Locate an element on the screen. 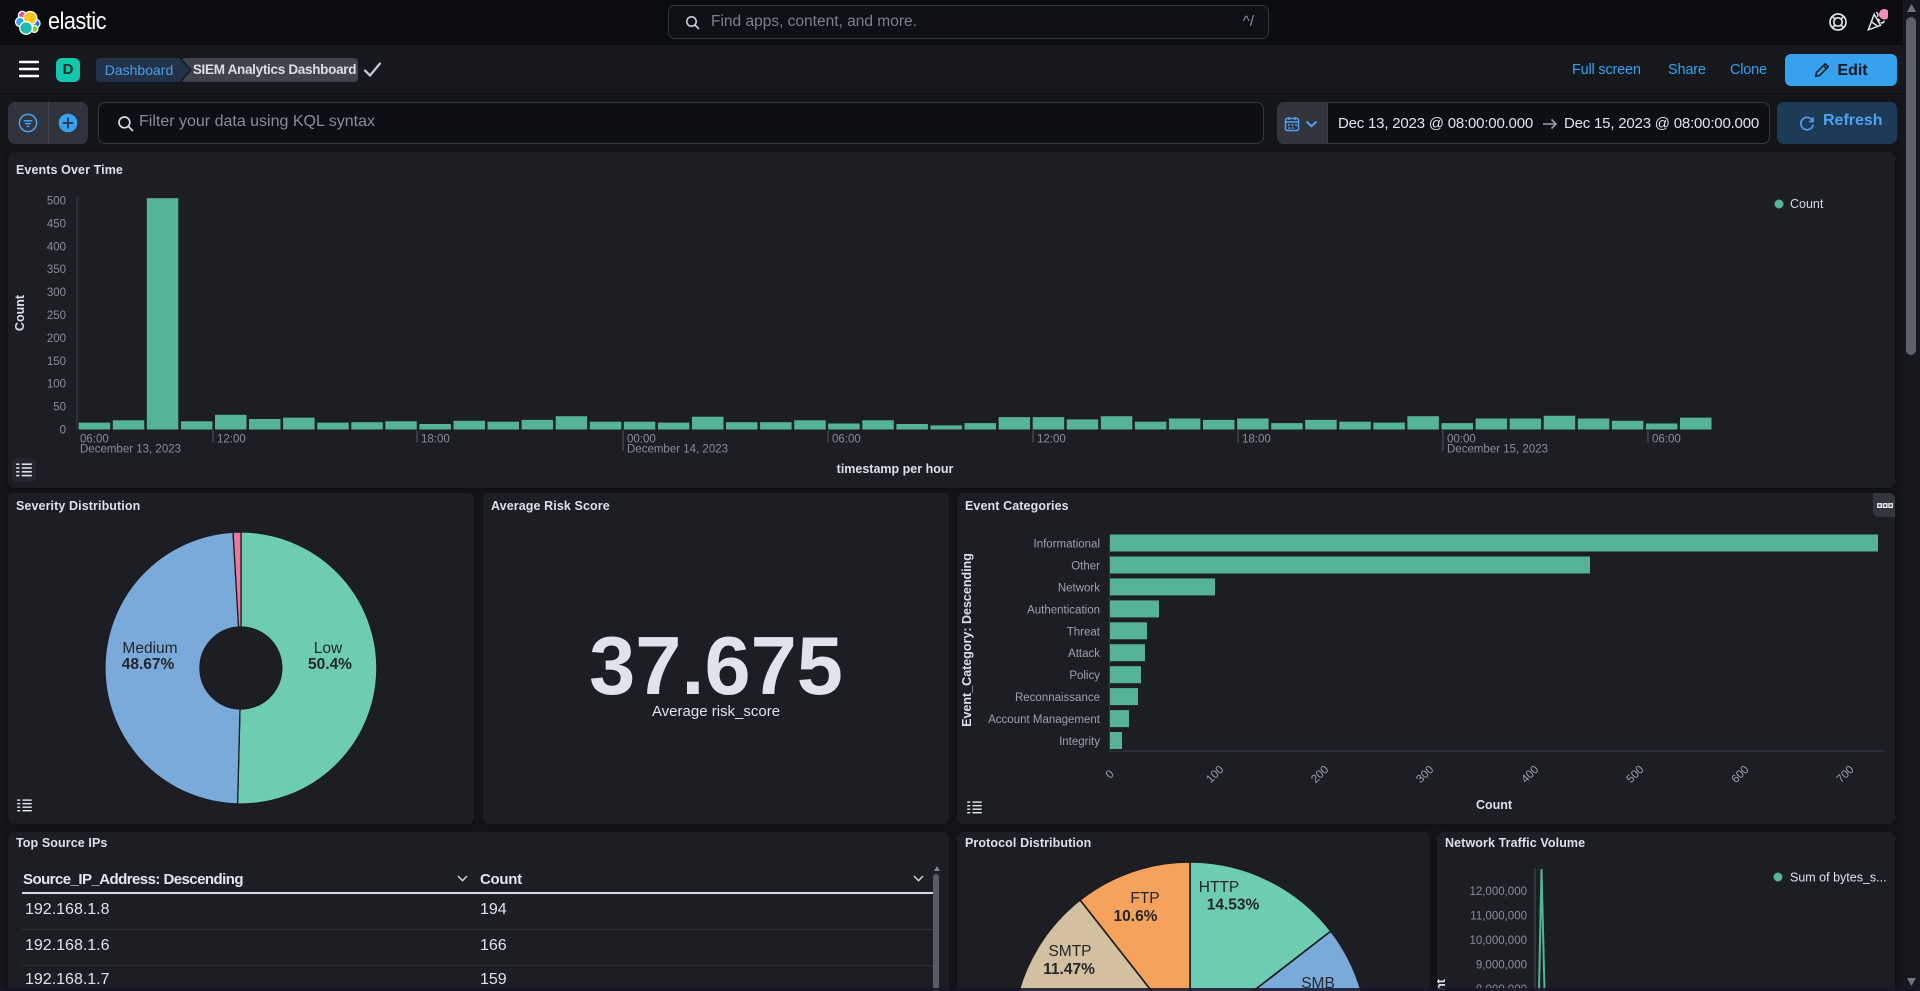 This screenshot has width=1920, height=991. svg-text: 11.47% is located at coordinates (1069, 969).